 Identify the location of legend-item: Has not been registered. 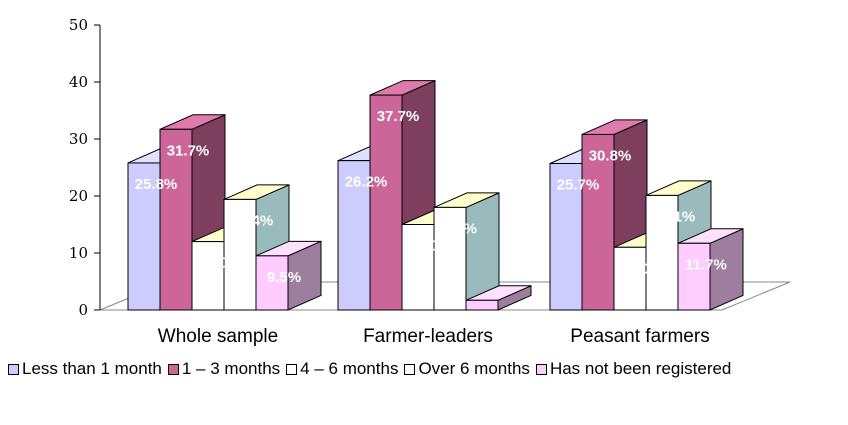
(633, 369).